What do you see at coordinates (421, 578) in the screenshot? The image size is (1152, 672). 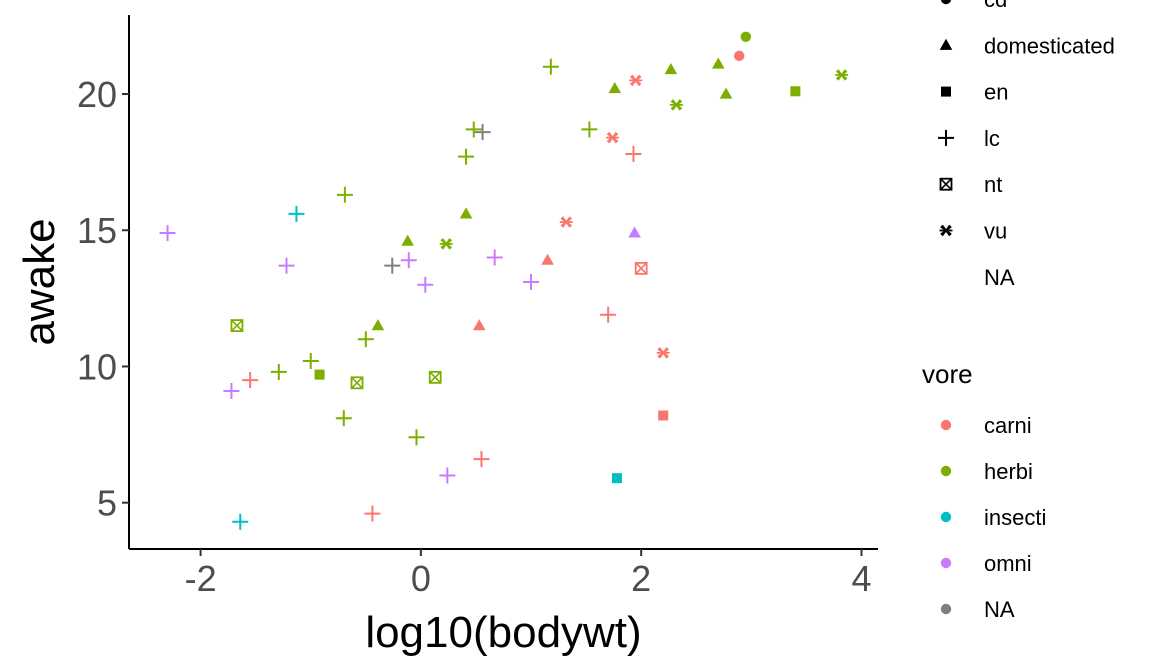 I see `x-tick-label: 0` at bounding box center [421, 578].